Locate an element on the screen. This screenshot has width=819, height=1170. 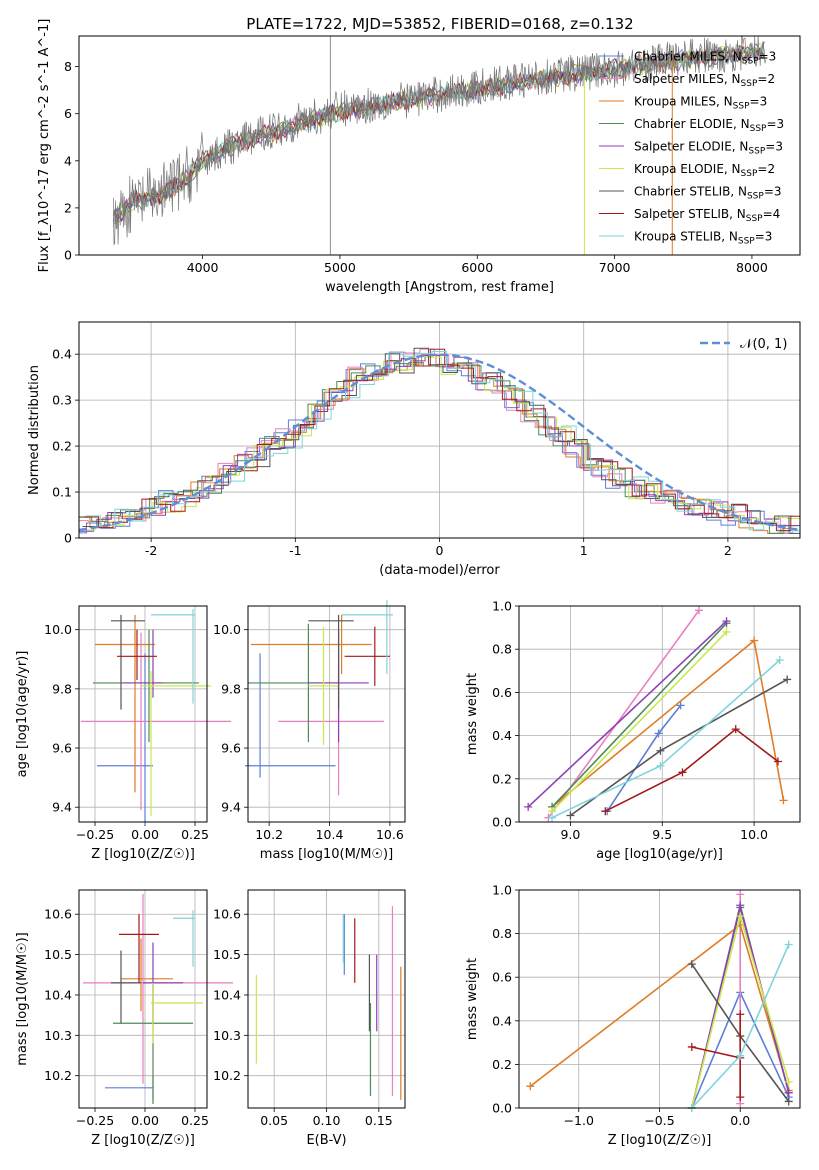
x-tick-label: 0.05 is located at coordinates (274, 1120).